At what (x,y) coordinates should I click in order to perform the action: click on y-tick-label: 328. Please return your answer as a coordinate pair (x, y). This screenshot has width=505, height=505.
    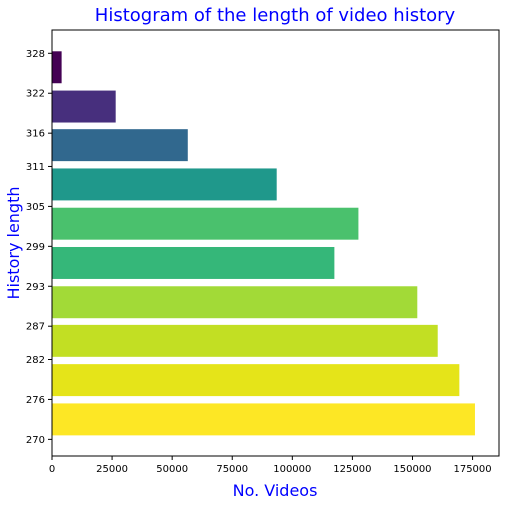
    Looking at the image, I should click on (35, 54).